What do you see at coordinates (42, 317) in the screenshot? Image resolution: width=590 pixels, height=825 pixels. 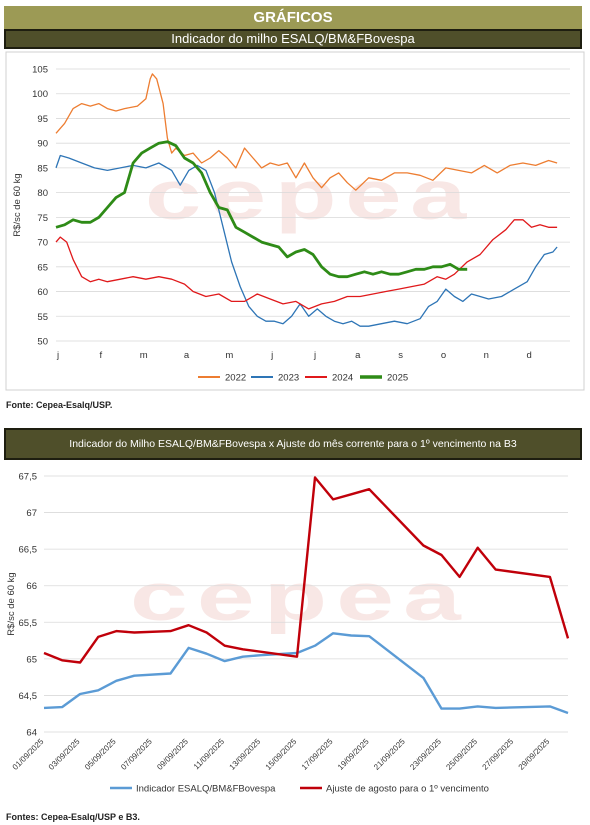 I see `y-tick-label: 55` at bounding box center [42, 317].